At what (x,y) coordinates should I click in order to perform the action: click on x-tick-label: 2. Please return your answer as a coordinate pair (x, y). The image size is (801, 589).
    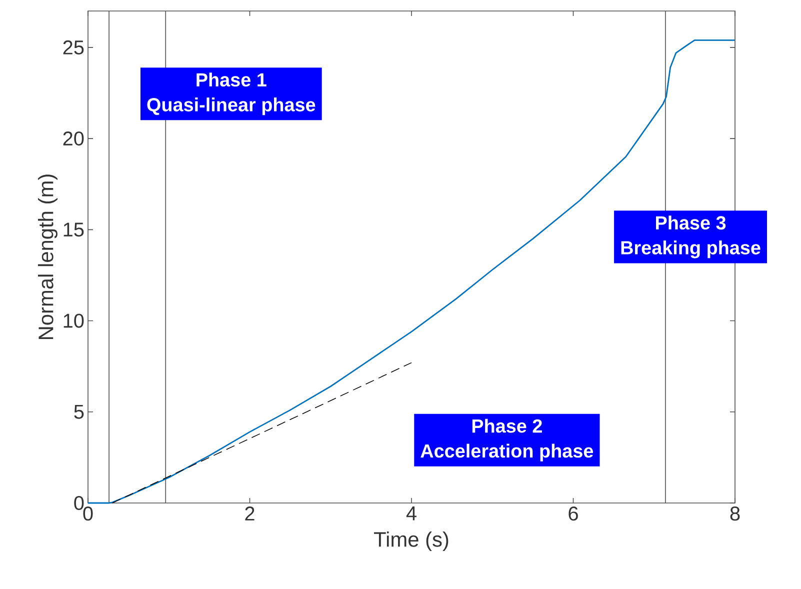
    Looking at the image, I should click on (249, 513).